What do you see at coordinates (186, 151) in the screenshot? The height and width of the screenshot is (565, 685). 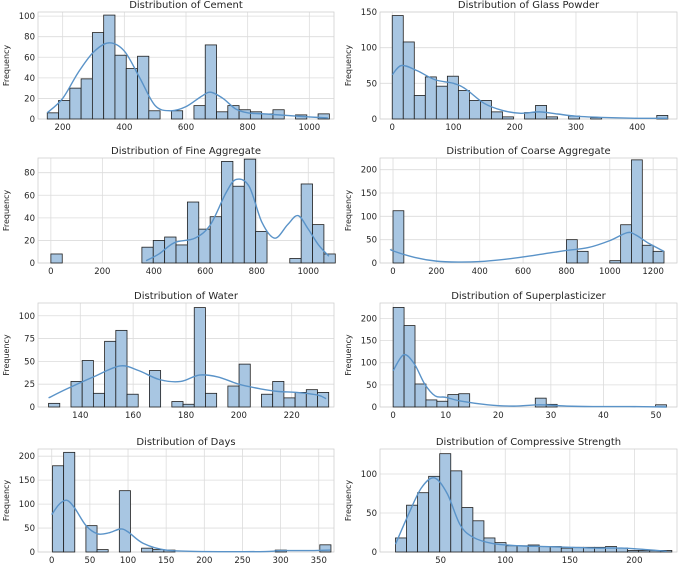 I see `subplot-title: Distribution of Fine Aggregate` at bounding box center [186, 151].